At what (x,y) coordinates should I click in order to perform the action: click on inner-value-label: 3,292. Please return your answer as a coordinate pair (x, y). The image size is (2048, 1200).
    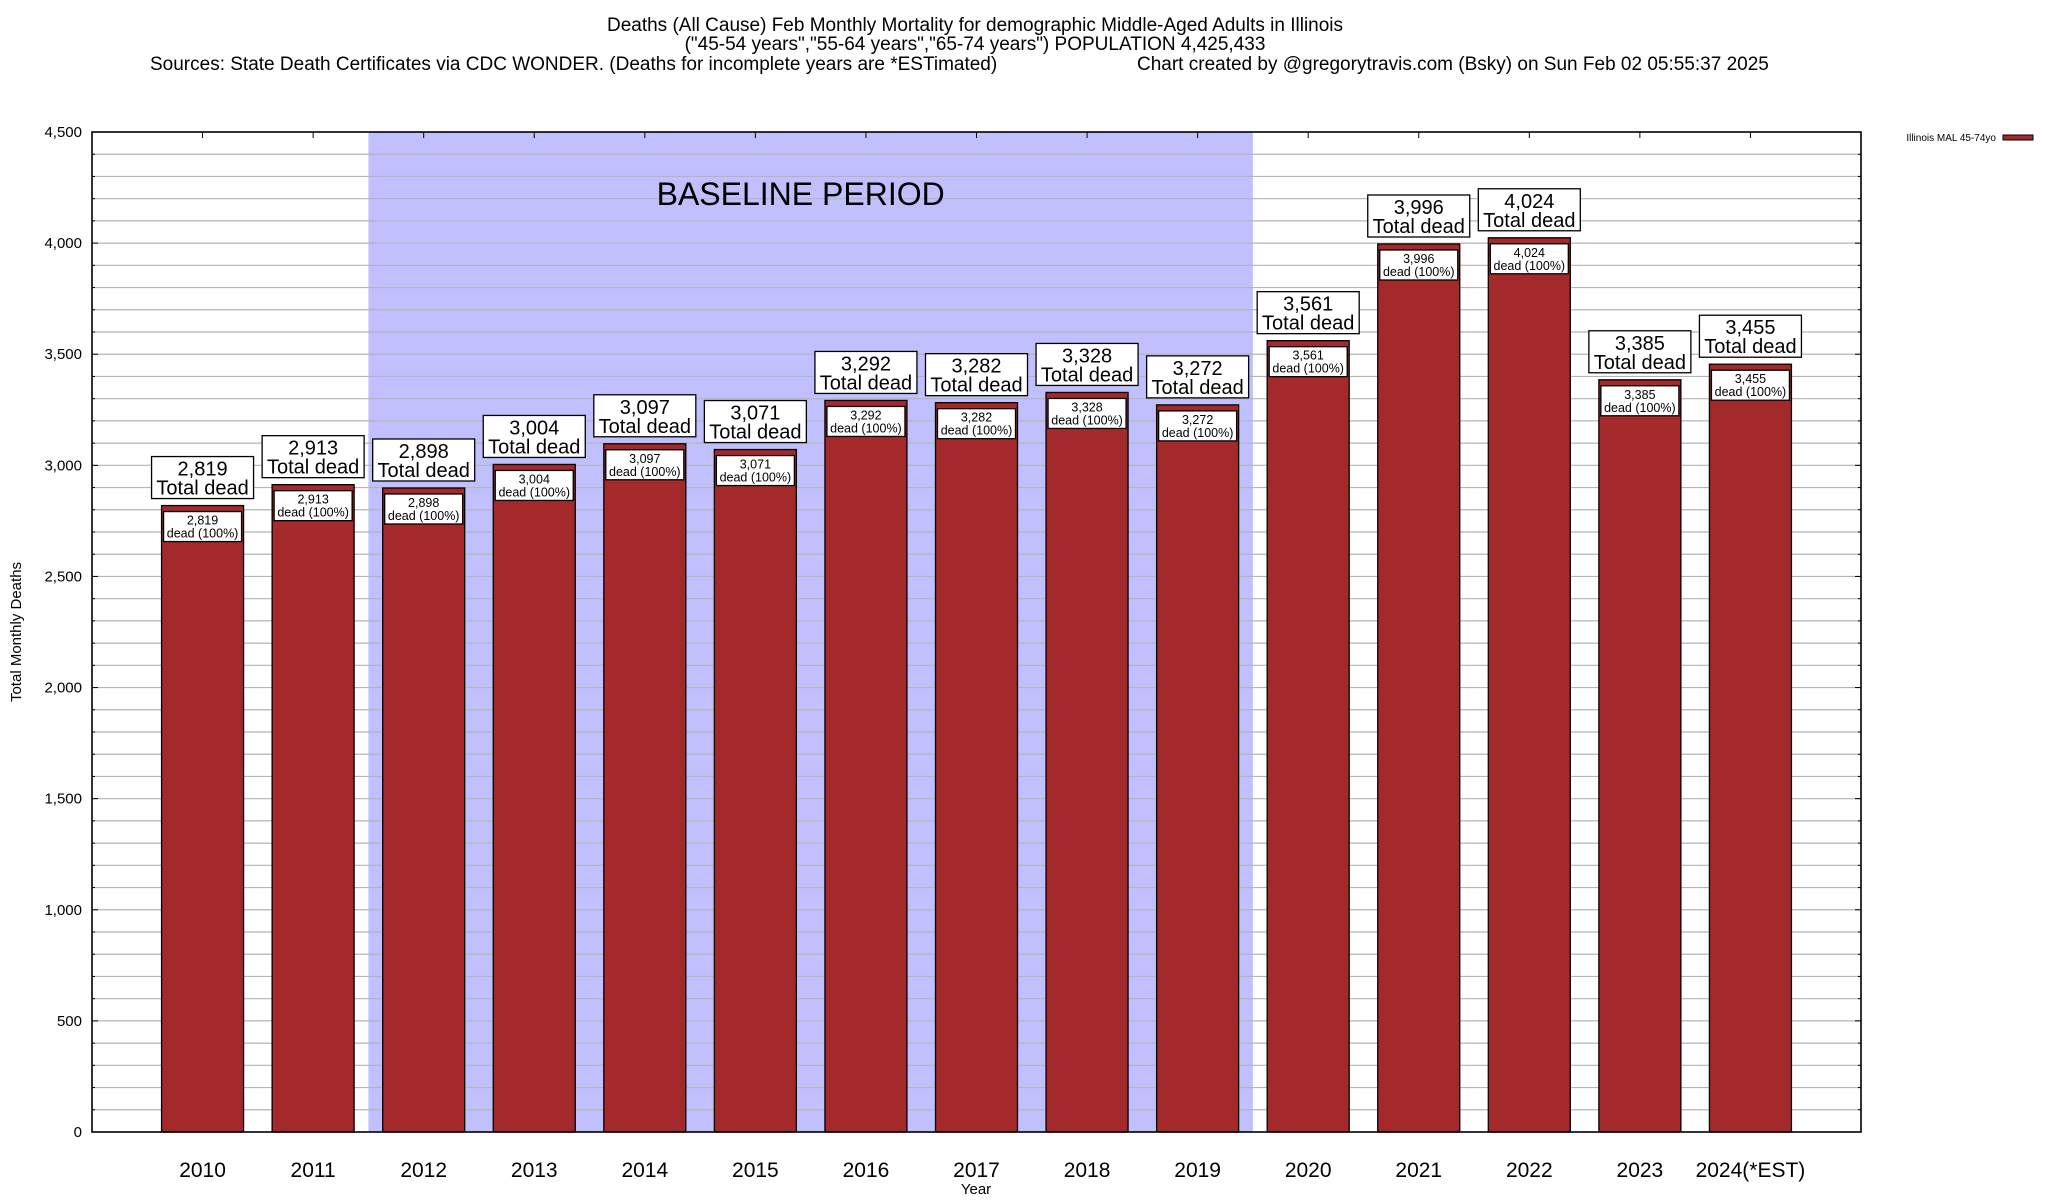
    Looking at the image, I should click on (865, 415).